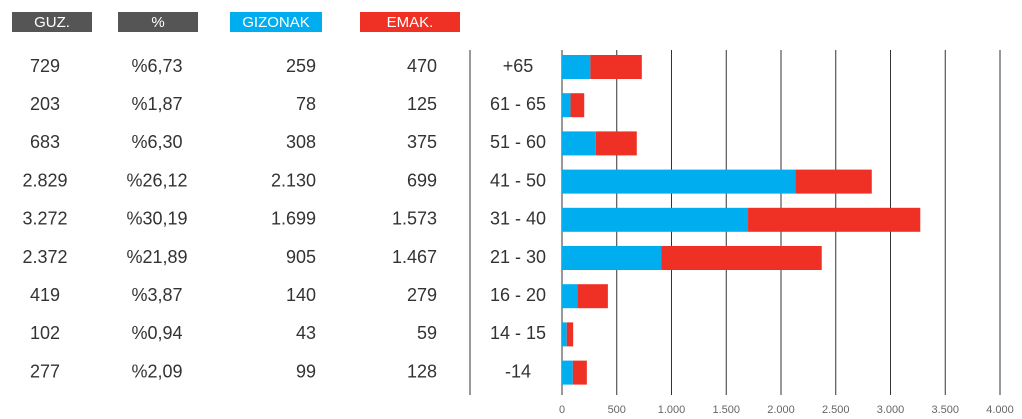  I want to click on x-tick-label: 2.500, so click(836, 410).